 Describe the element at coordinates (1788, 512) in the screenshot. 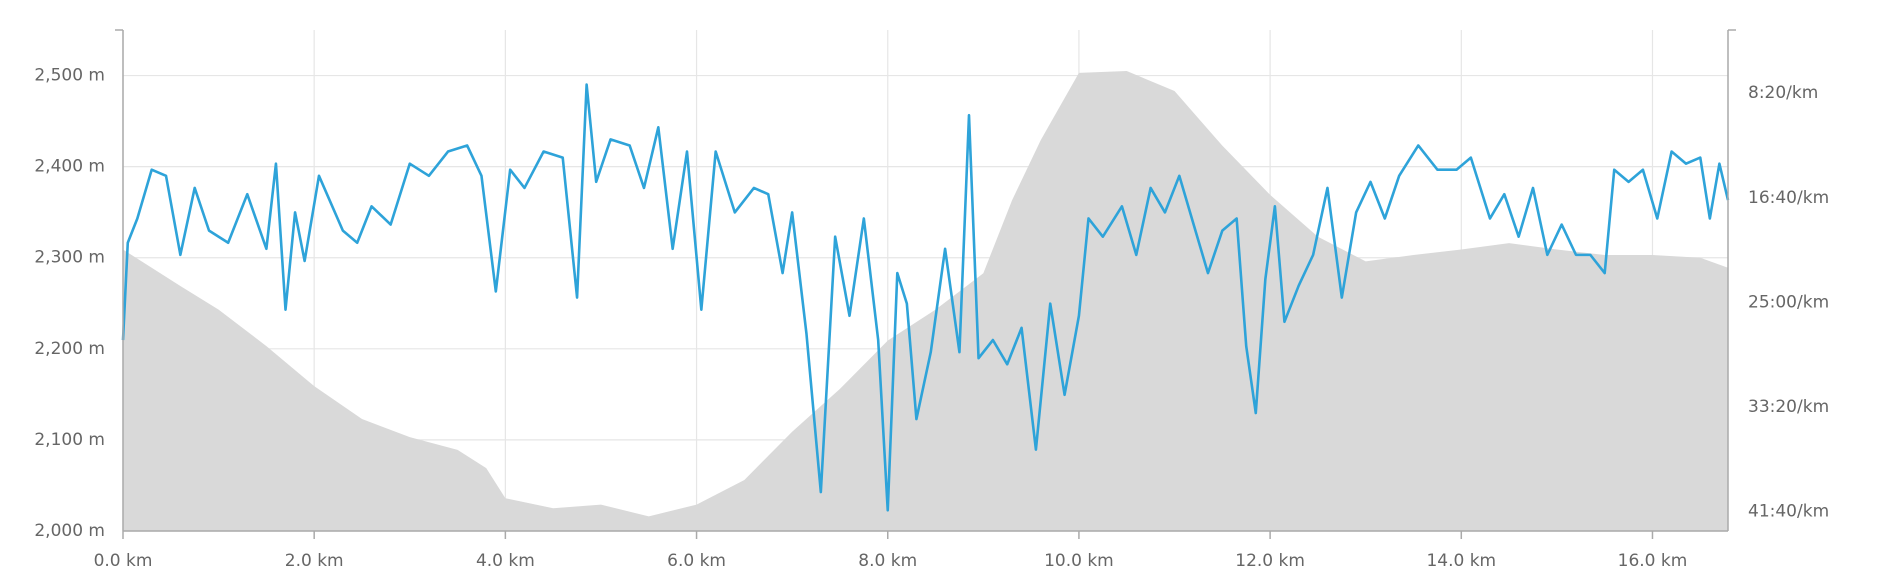

I see `y2-tick-label: 41:40/km` at that location.